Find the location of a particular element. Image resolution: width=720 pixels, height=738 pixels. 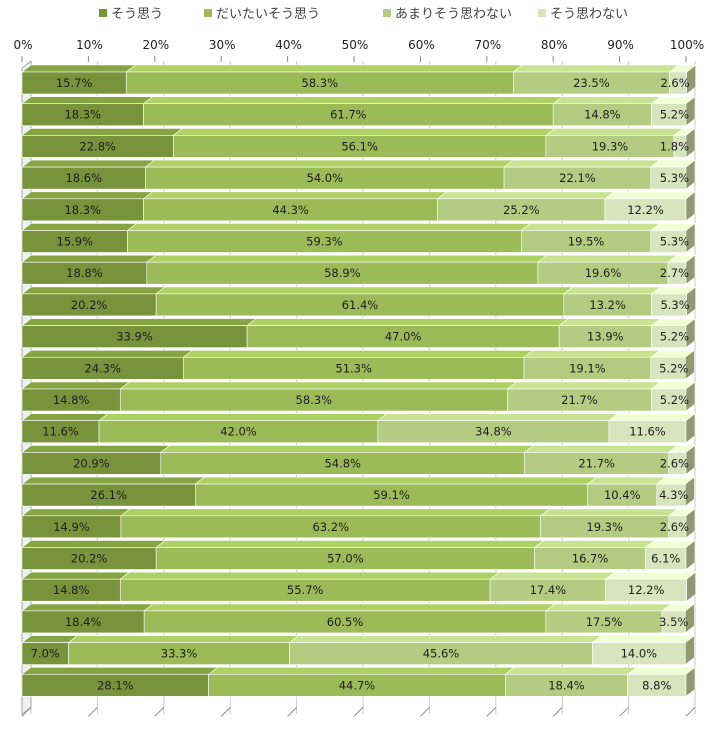

x-tick-label: 0% is located at coordinates (22, 45).